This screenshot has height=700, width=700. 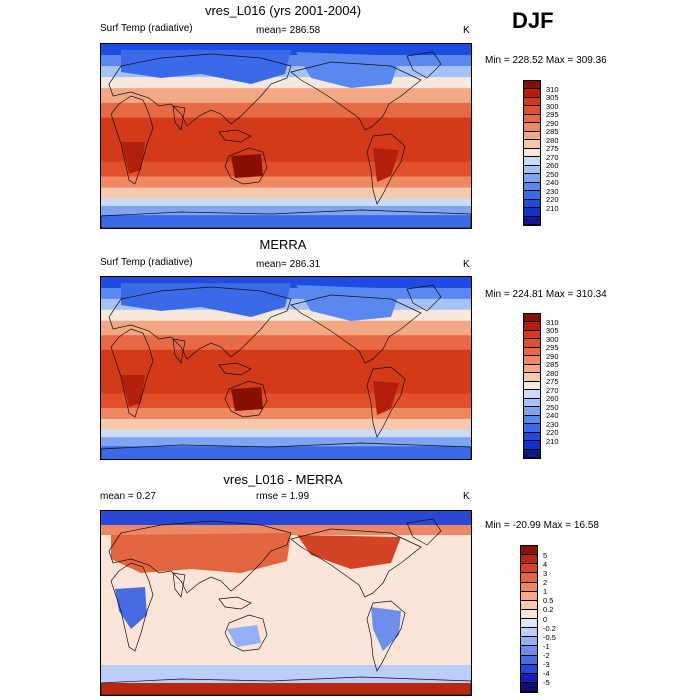 What do you see at coordinates (546, 60) in the screenshot?
I see `panel1-minmax: Min = 228.52 Max = 309.36` at bounding box center [546, 60].